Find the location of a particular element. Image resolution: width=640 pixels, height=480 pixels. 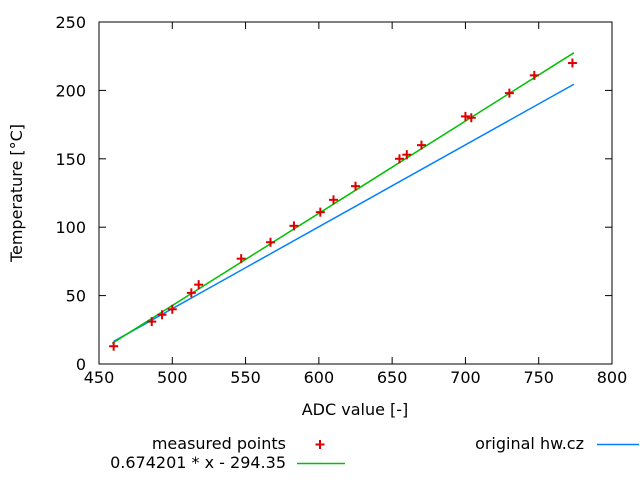

x-tick-label: 450 is located at coordinates (99, 377).